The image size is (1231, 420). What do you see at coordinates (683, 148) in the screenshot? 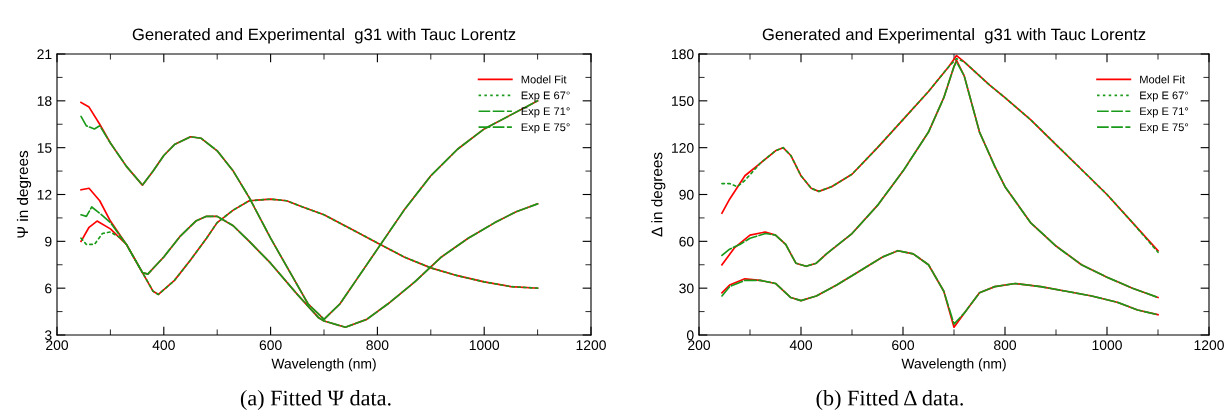
I see `y-tick-label: 120` at bounding box center [683, 148].